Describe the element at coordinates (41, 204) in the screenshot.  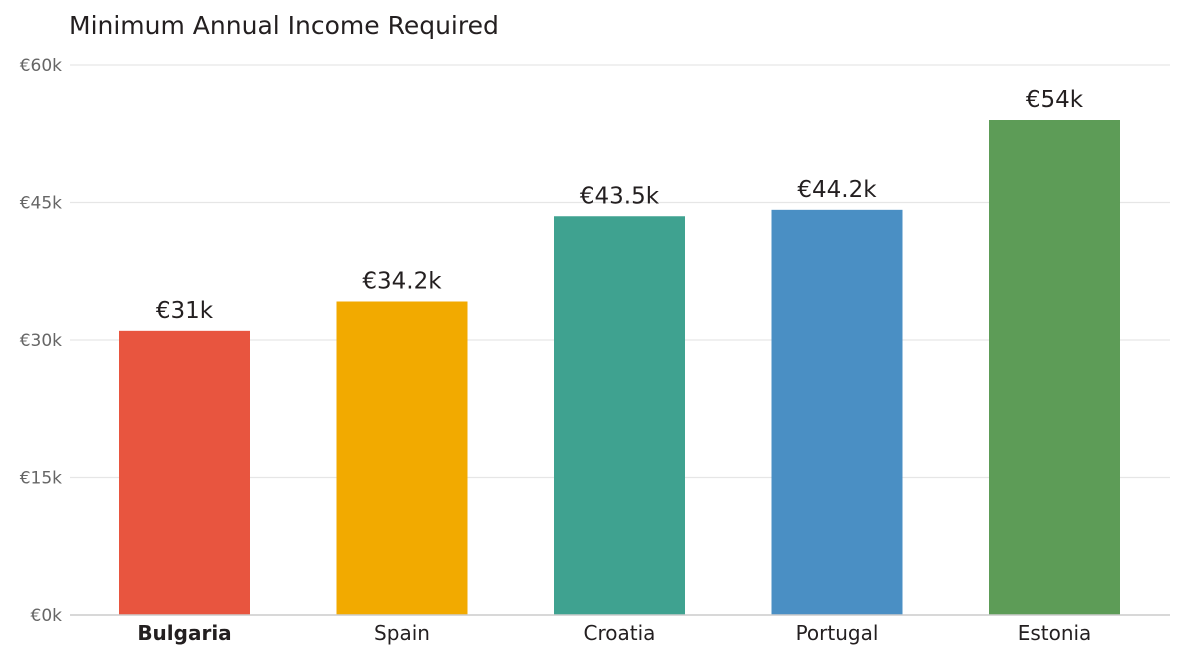
I see `y-tick-label: €45k` at that location.